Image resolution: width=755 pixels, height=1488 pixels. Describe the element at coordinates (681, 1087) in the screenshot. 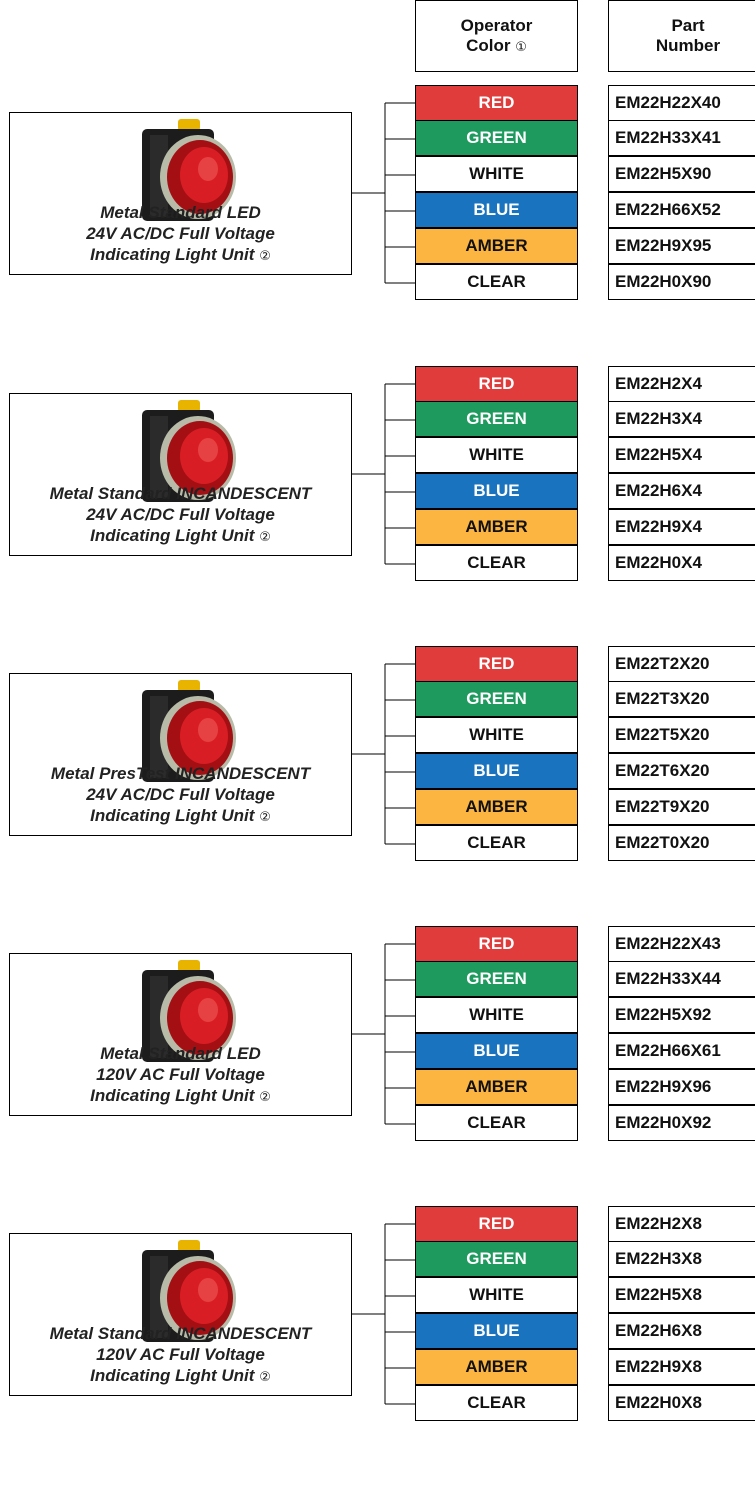

I see `part-number-cell: EM22H9X96` at that location.